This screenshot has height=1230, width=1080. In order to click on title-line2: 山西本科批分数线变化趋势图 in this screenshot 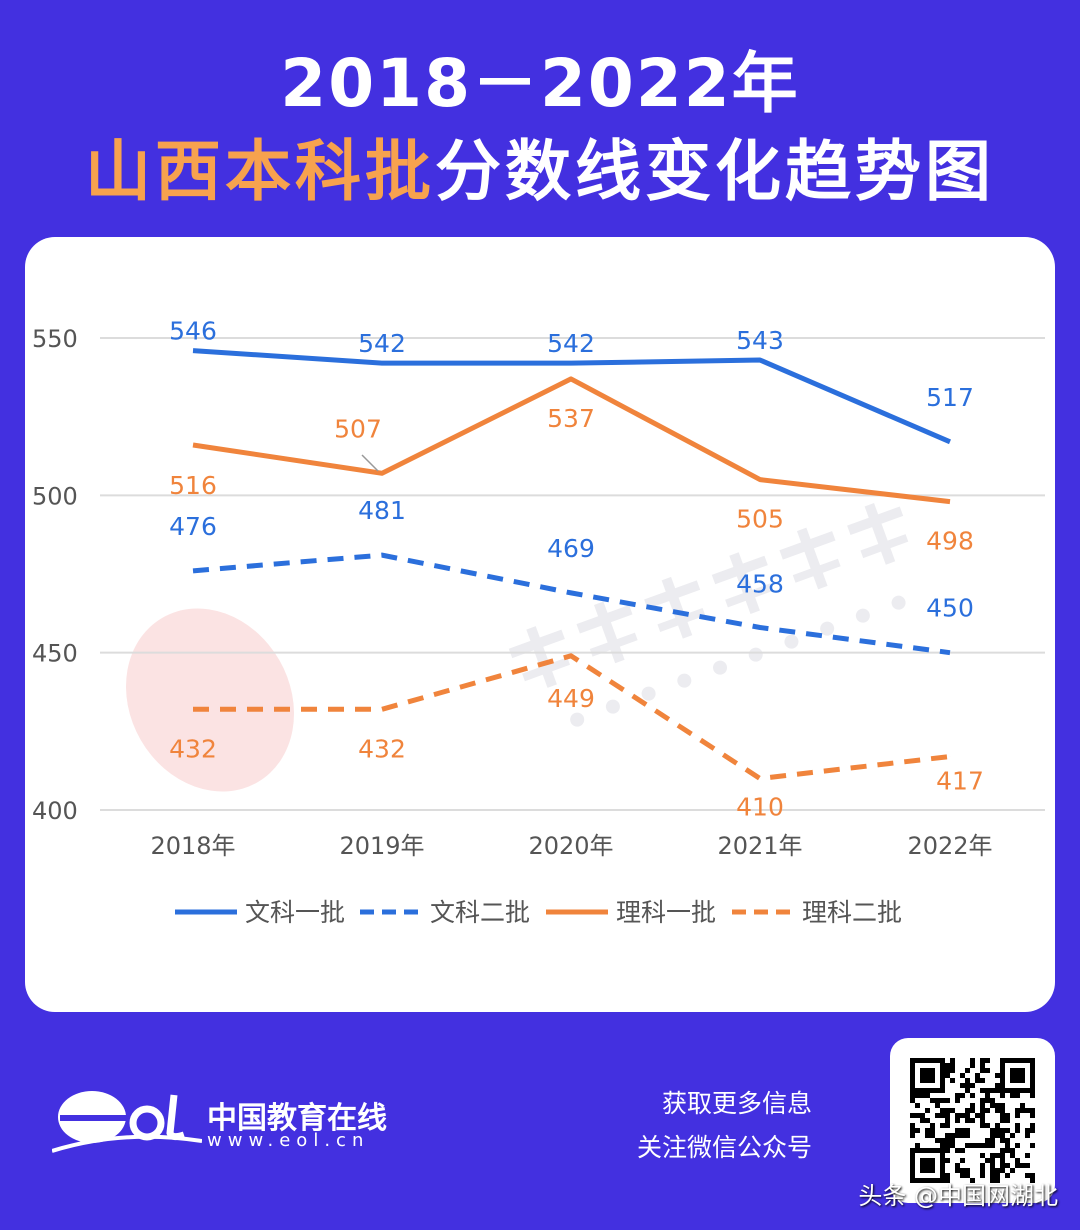, I will do `click(540, 166)`.